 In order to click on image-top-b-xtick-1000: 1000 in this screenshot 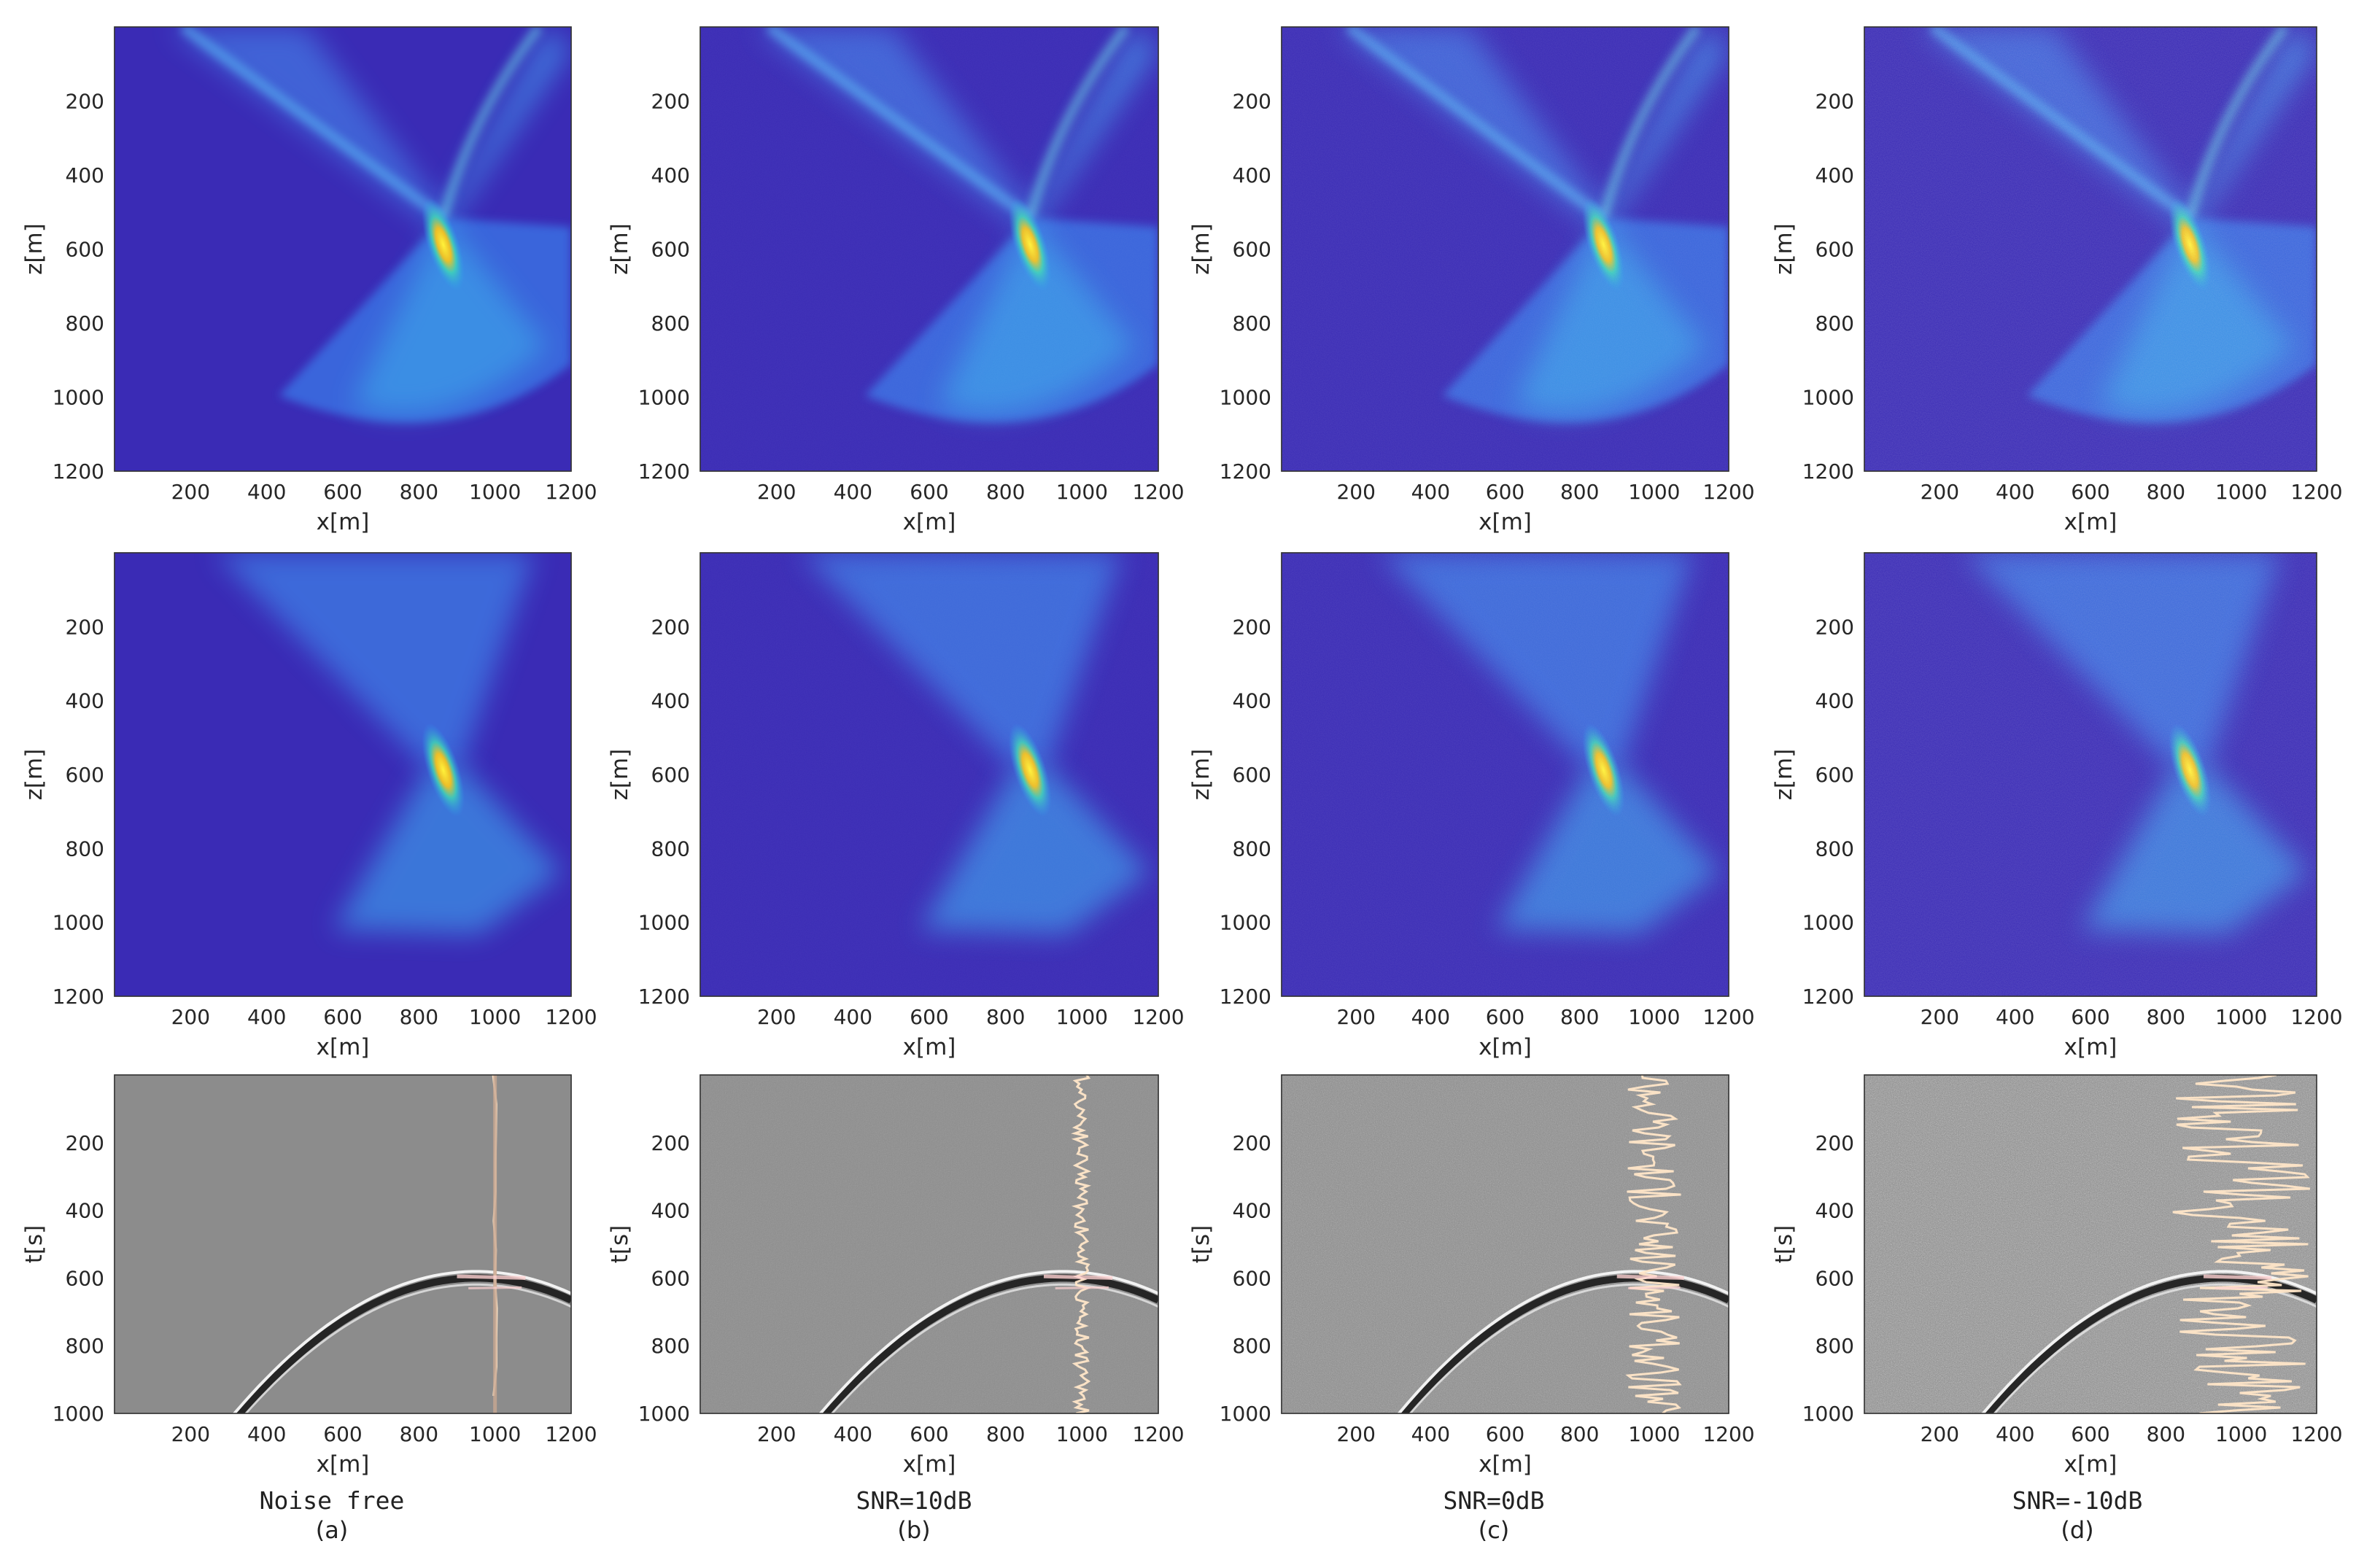, I will do `click(1082, 492)`.